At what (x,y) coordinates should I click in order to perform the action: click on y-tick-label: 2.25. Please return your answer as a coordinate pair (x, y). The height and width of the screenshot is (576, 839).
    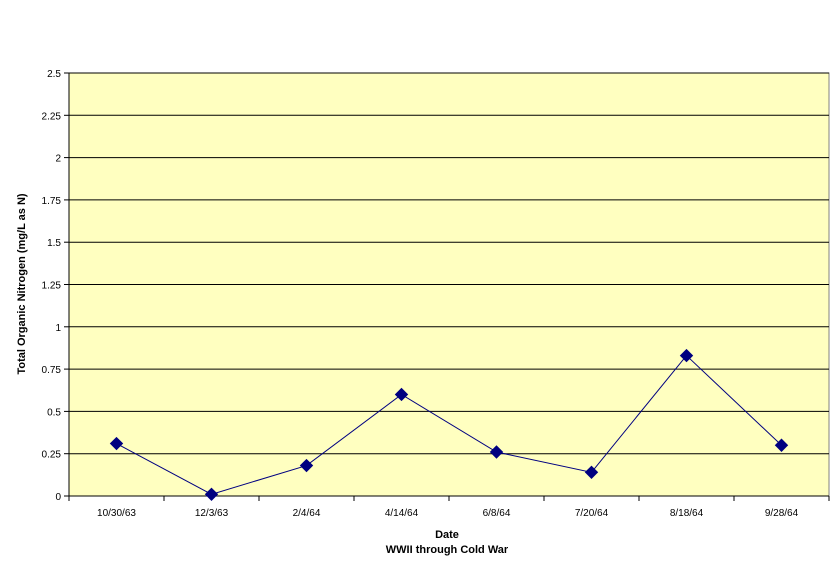
    Looking at the image, I should click on (52, 116).